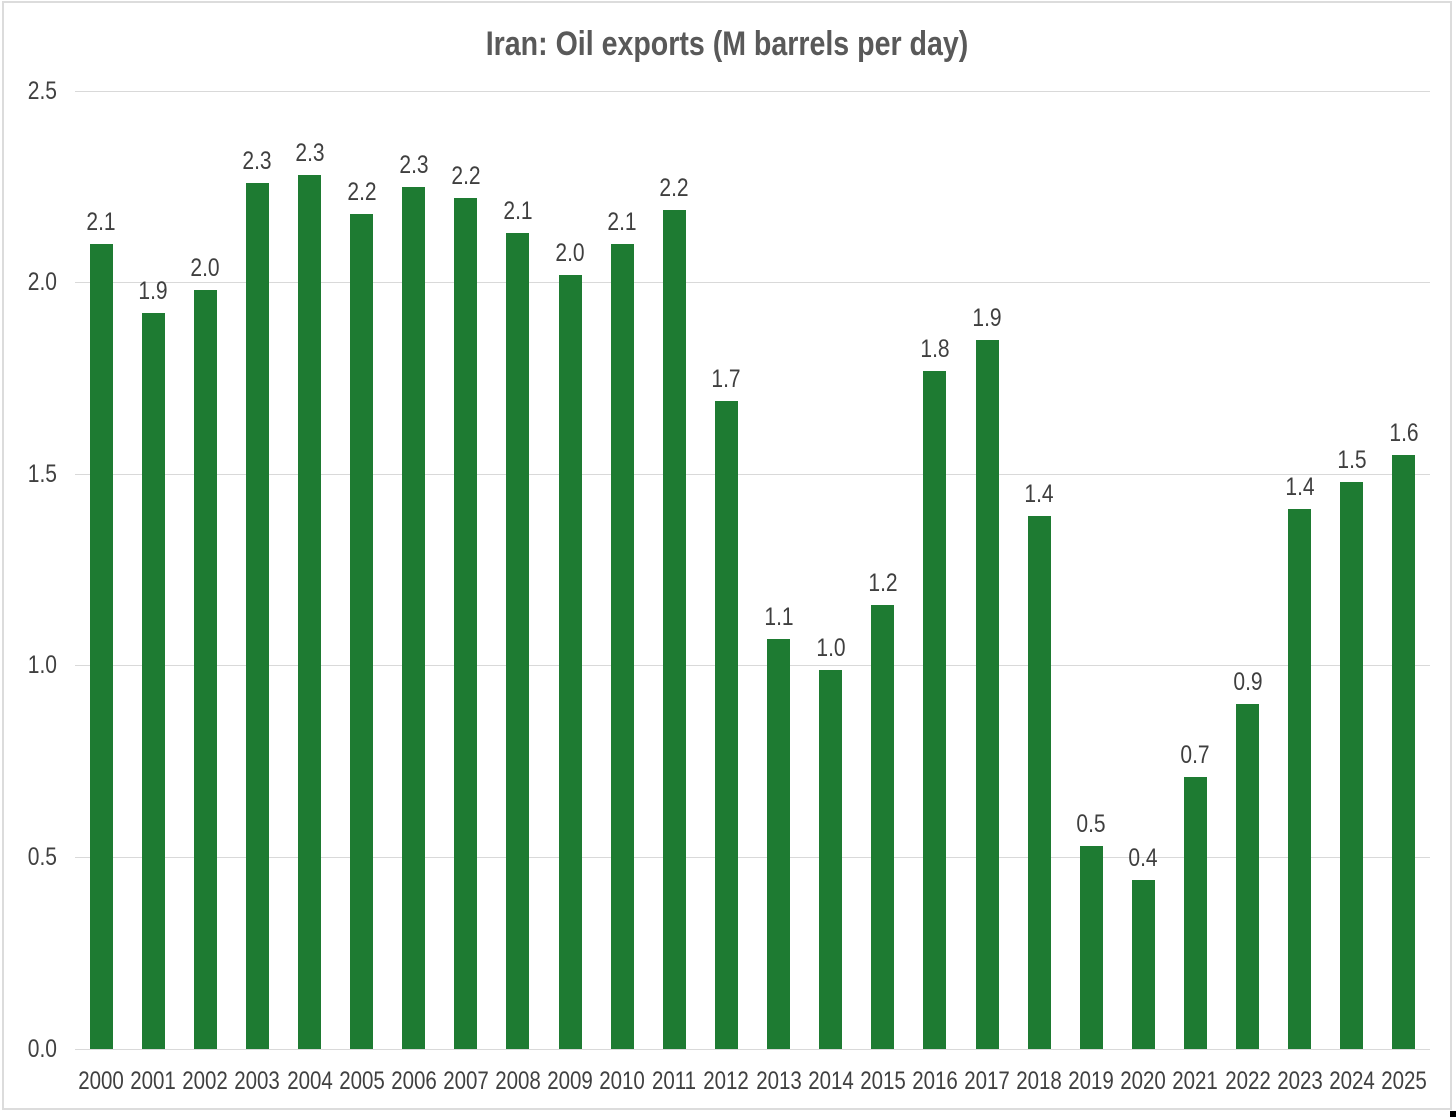  What do you see at coordinates (413, 1081) in the screenshot?
I see `x-tick-label: 2006` at bounding box center [413, 1081].